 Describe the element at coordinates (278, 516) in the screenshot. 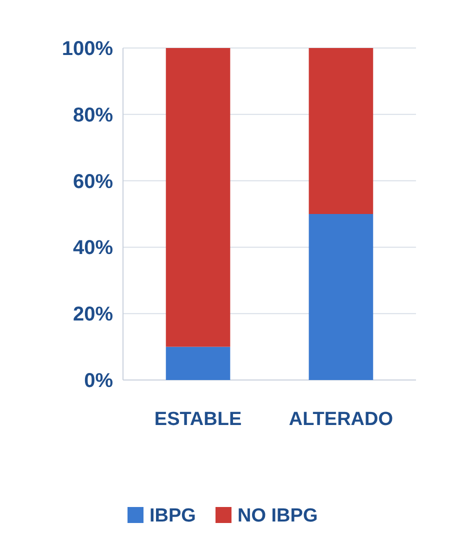

I see `legend-label: NO IBPG` at that location.